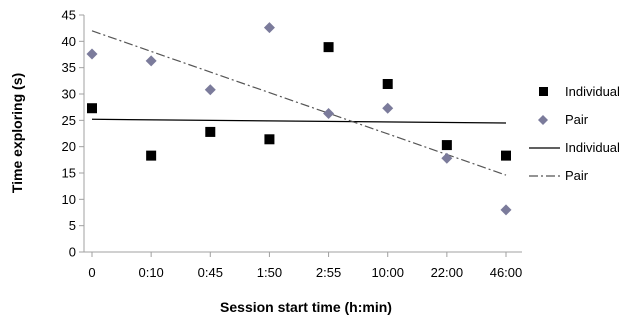 This screenshot has height=320, width=629. Describe the element at coordinates (73, 134) in the screenshot. I see `y-ticks: 0 5 10 15 20 25 30 35 40 45` at that location.